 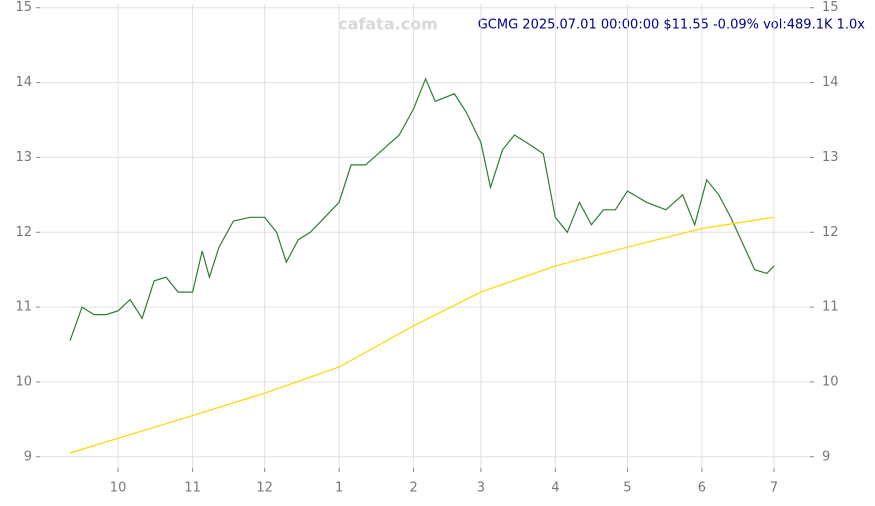 I want to click on x-tick-label: 3, so click(x=481, y=488).